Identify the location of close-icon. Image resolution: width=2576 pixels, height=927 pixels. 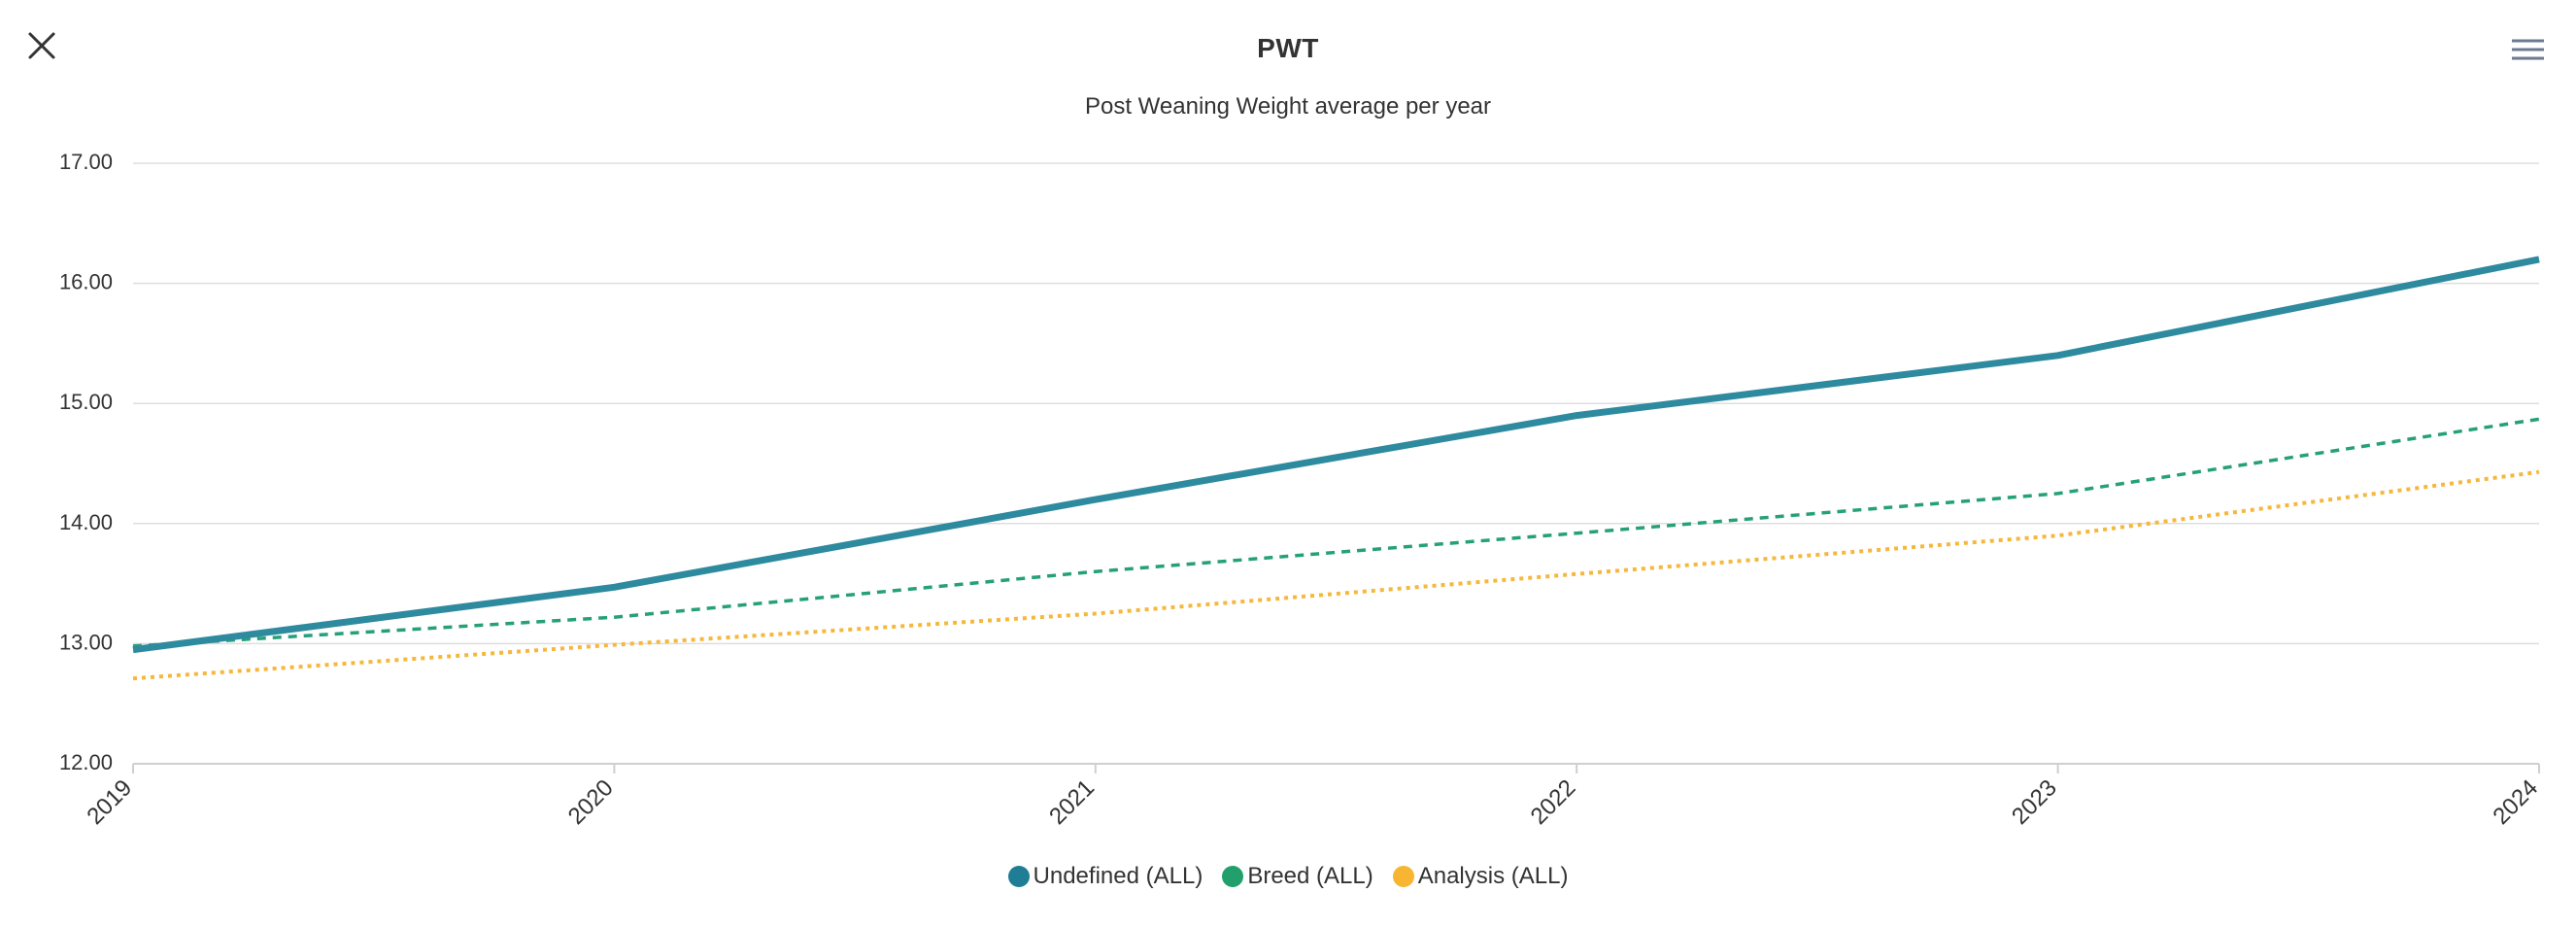
(41, 45).